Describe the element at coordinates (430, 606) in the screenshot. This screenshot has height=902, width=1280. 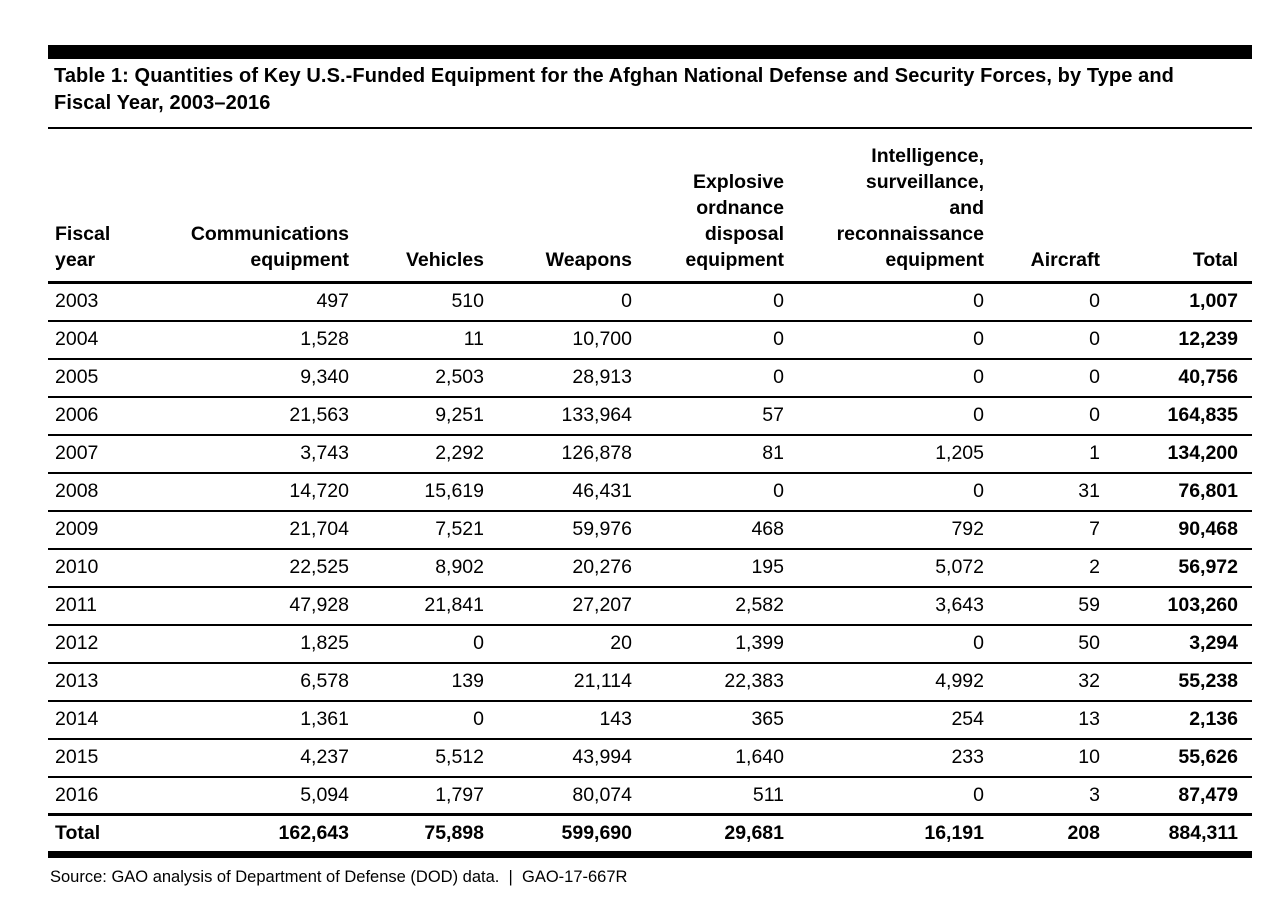
I see `value-cell: 21,841` at that location.